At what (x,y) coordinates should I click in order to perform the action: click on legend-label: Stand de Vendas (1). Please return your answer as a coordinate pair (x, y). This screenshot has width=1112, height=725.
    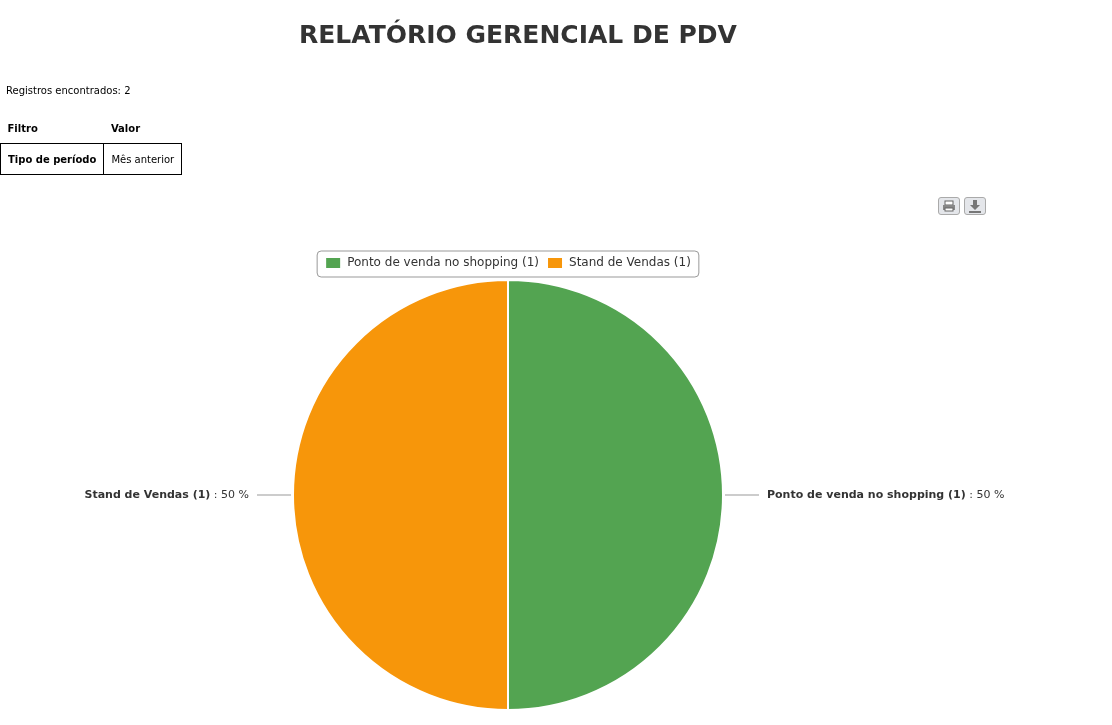
    Looking at the image, I should click on (630, 262).